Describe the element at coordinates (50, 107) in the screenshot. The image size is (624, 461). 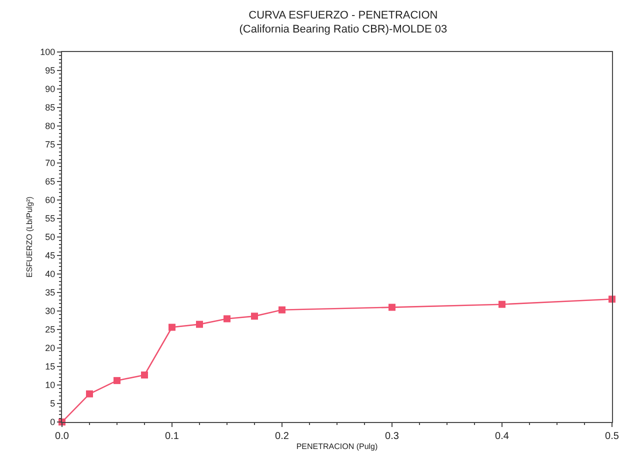
I see `y-tick-label: 85` at that location.